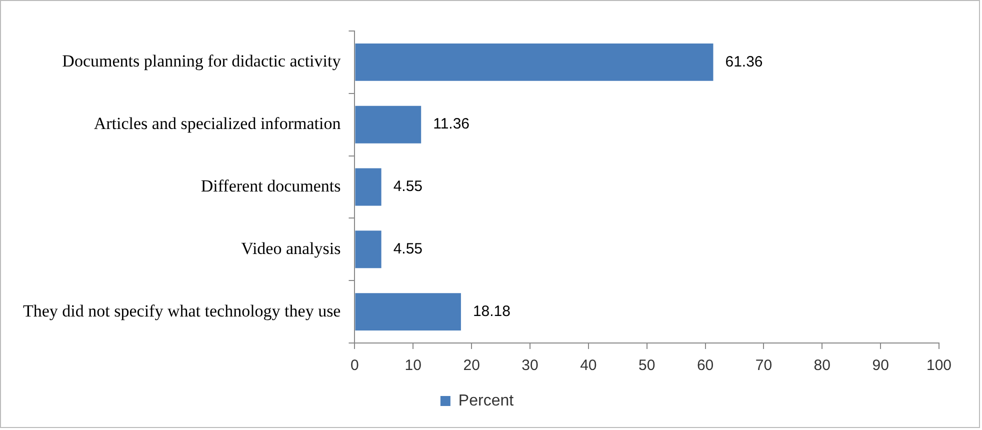 The image size is (982, 430). What do you see at coordinates (181, 310) in the screenshot?
I see `y-tick-label: They did not specify what technology they use` at bounding box center [181, 310].